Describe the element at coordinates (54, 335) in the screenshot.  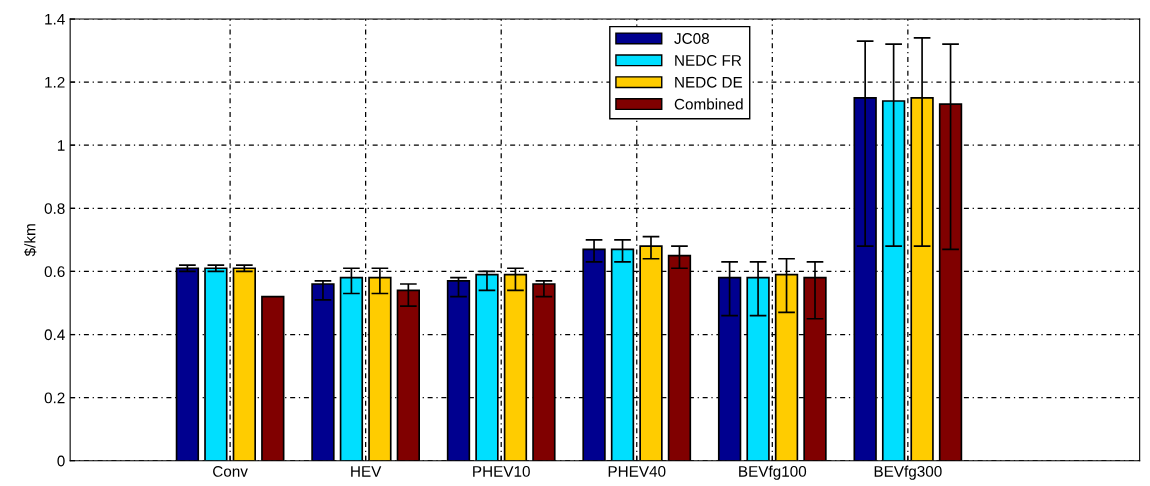
I see `y-tick-label: 0.4` at that location.